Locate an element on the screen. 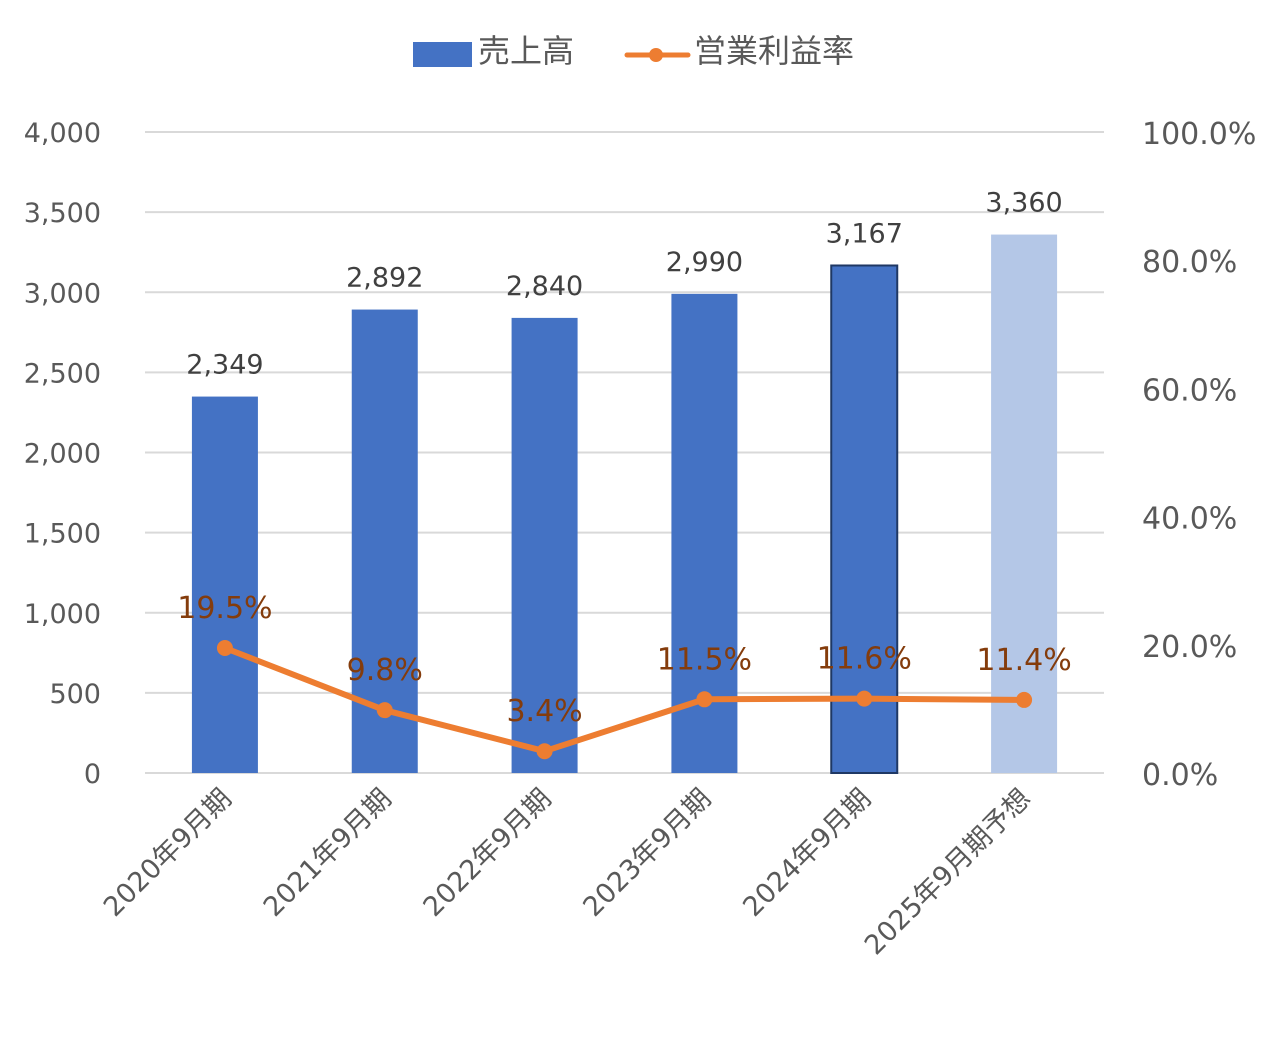 The image size is (1280, 1060). left-axis-tick: 0 is located at coordinates (92, 774).